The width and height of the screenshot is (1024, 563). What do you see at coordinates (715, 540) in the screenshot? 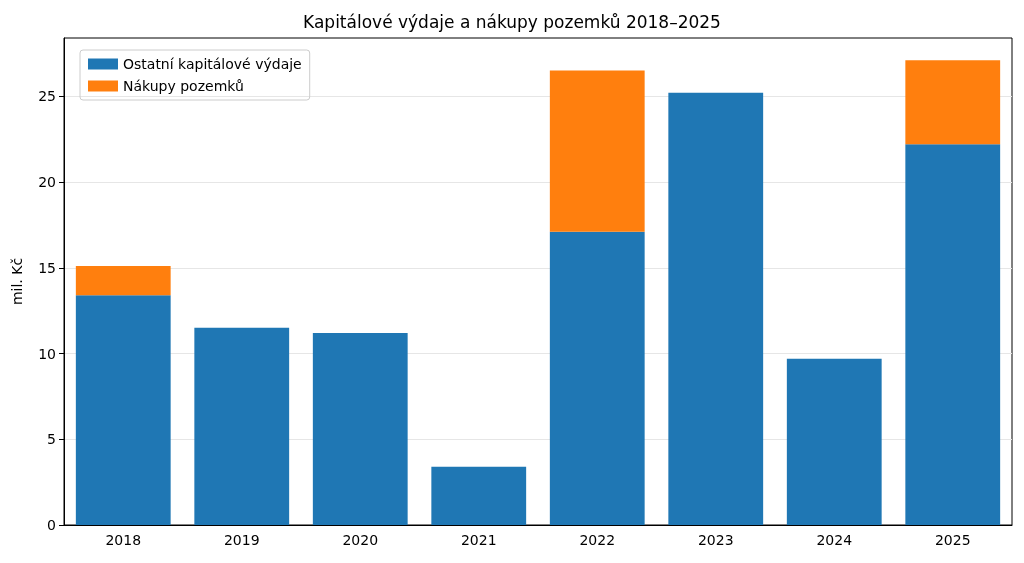
I see `x-tick-label: 2023` at bounding box center [715, 540].